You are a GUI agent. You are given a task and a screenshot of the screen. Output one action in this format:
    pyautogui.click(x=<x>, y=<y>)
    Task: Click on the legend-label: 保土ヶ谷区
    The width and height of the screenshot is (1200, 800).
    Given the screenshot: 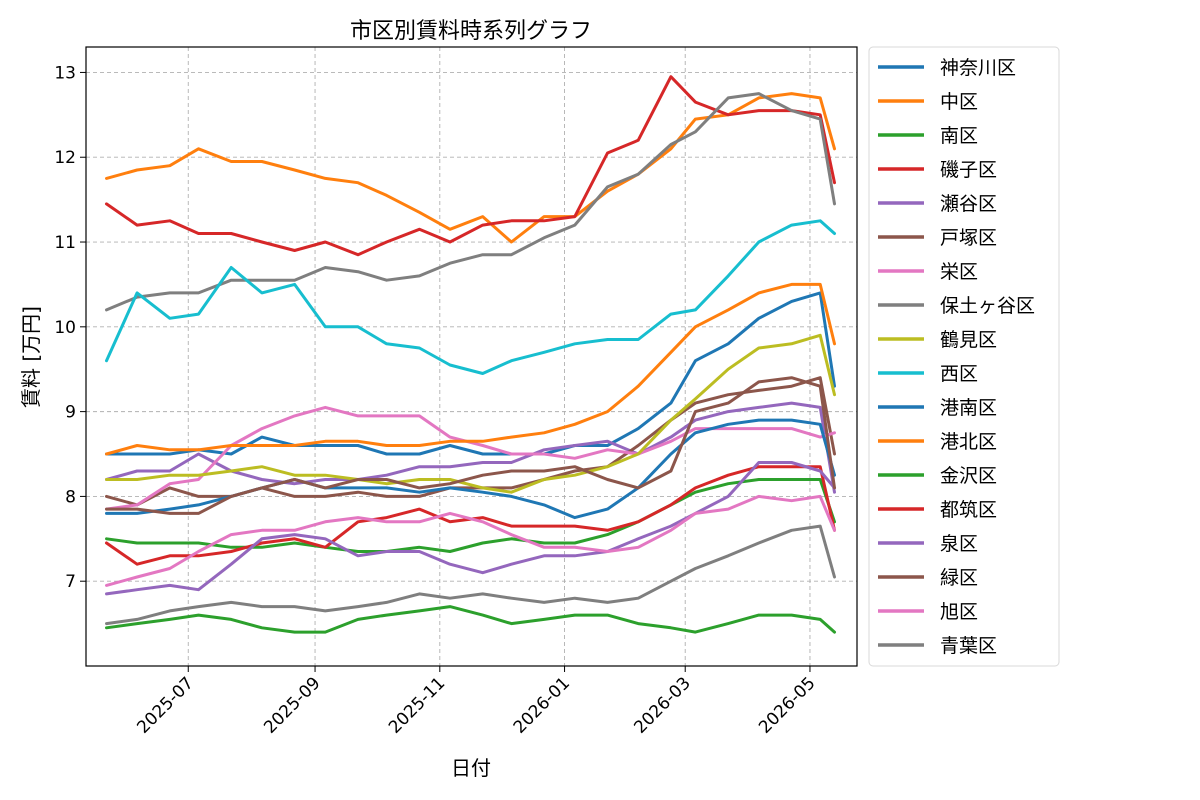 What is the action you would take?
    pyautogui.click(x=987, y=306)
    